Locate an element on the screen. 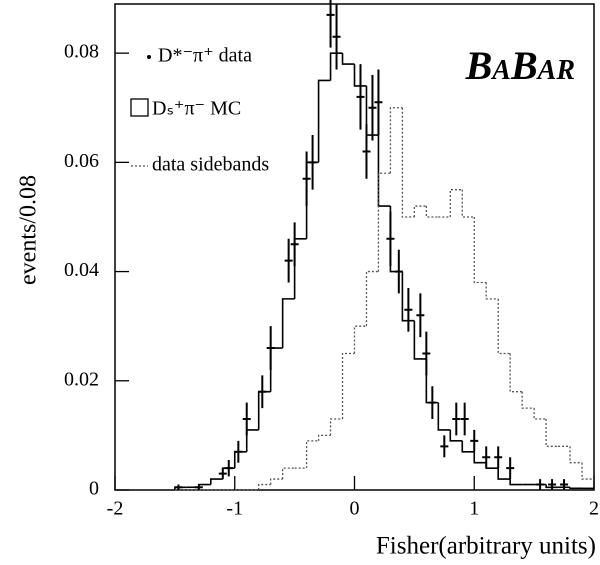  legend-label: D*⁻π⁺ data is located at coordinates (205, 56).